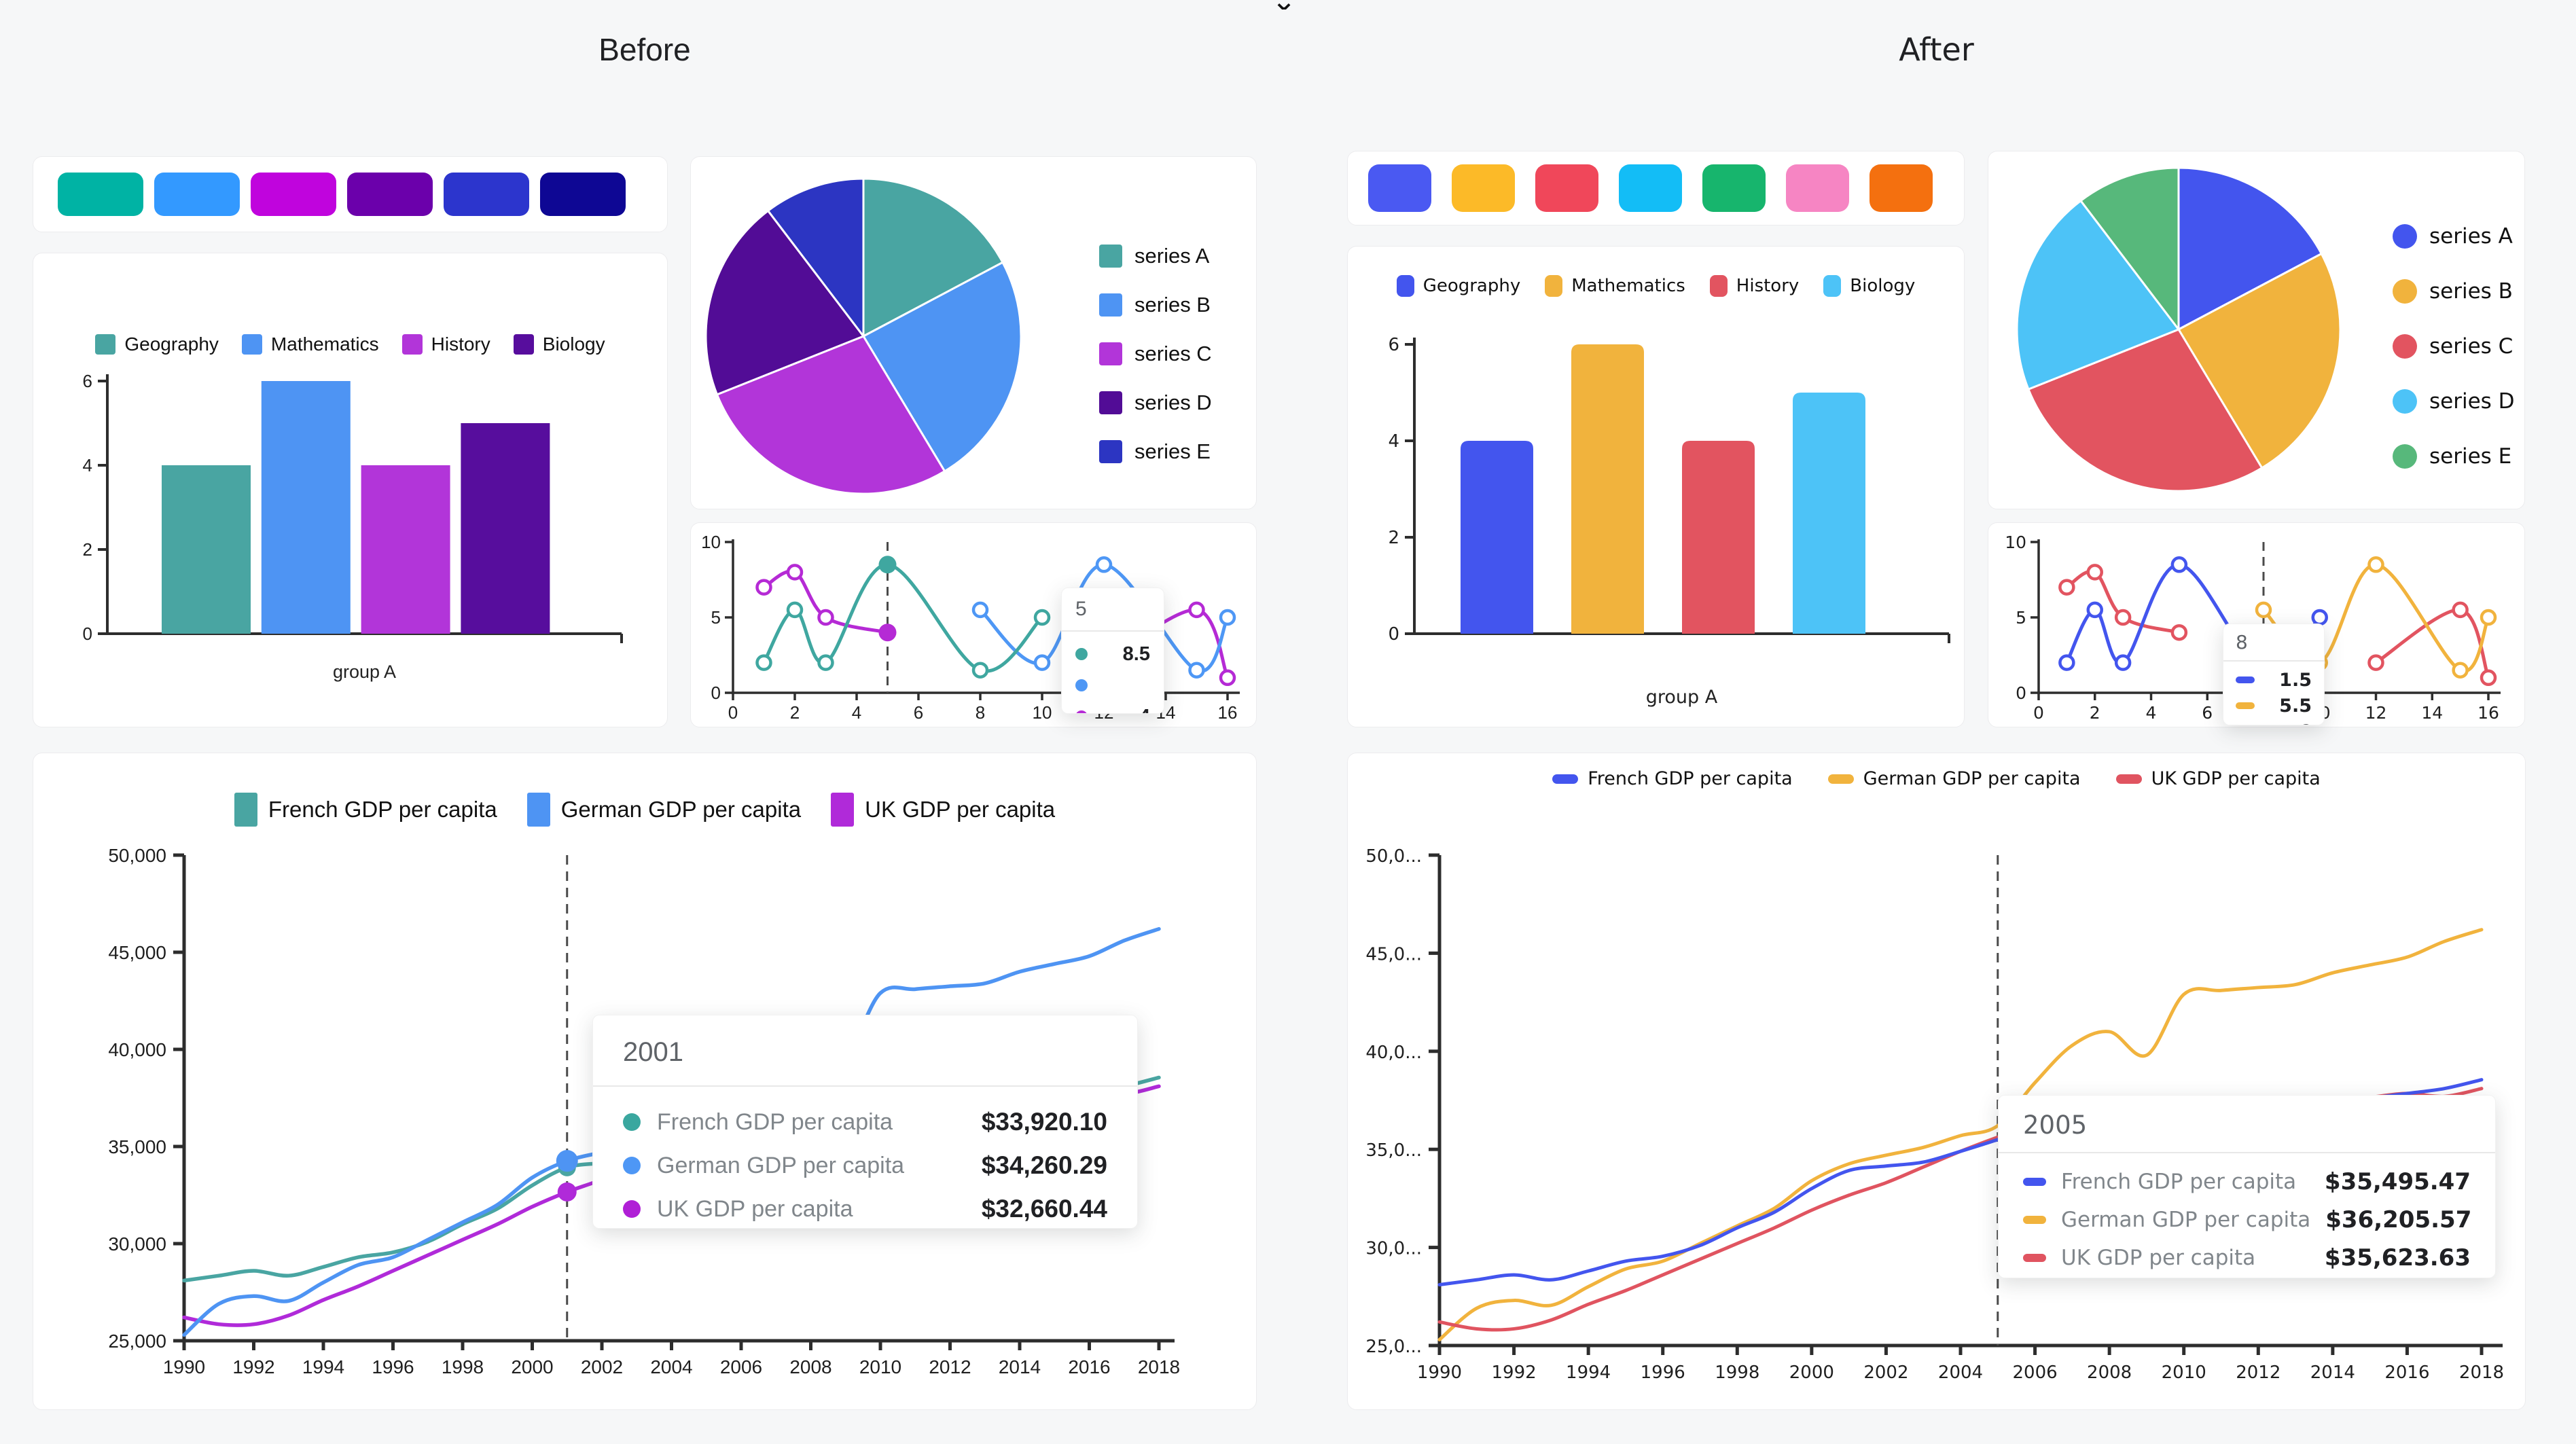 This screenshot has height=1444, width=2576. What do you see at coordinates (2471, 236) in the screenshot?
I see `legend-item-label: series A` at bounding box center [2471, 236].